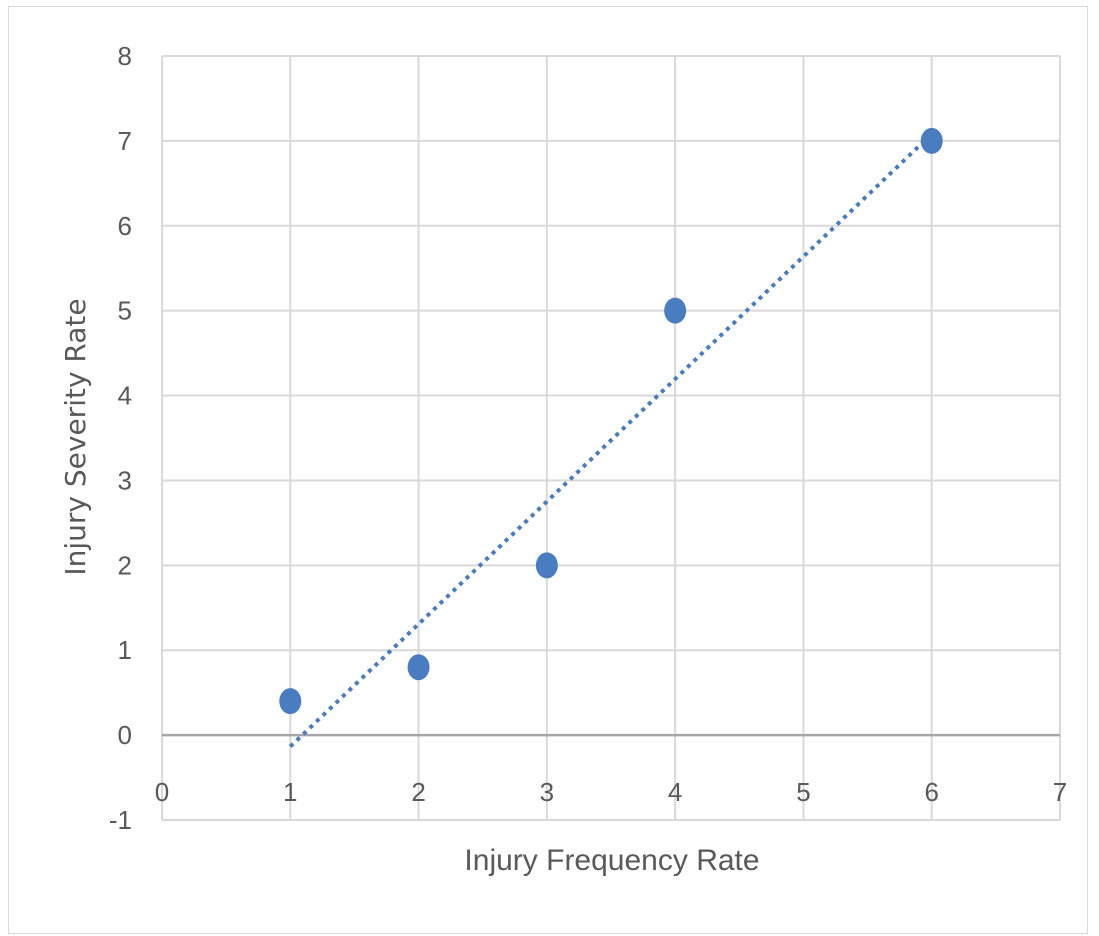  Describe the element at coordinates (803, 792) in the screenshot. I see `x-tick-label-5: 5` at that location.